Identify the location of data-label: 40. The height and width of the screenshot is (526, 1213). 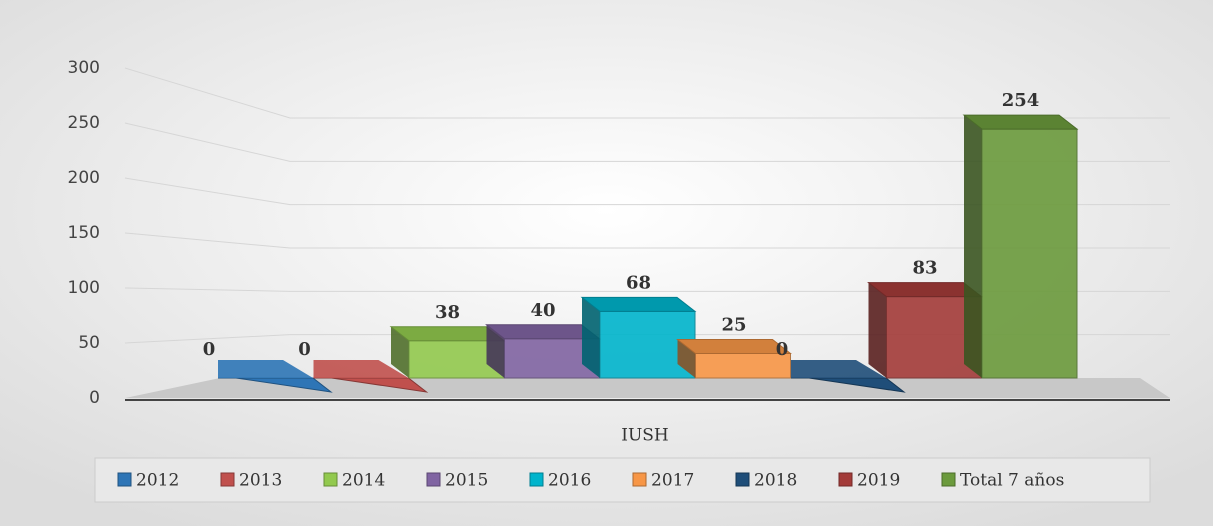
(542, 310).